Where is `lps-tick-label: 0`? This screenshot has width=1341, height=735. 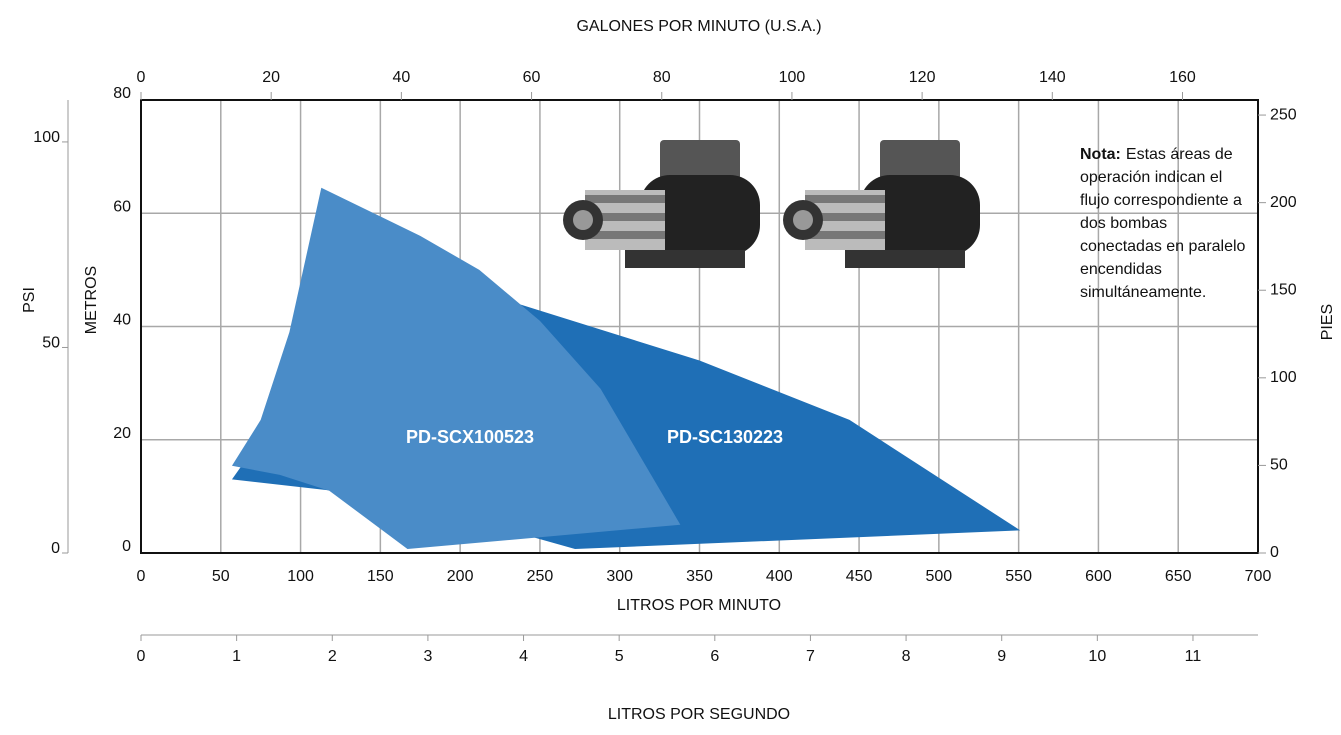
lps-tick-label: 0 is located at coordinates (141, 656).